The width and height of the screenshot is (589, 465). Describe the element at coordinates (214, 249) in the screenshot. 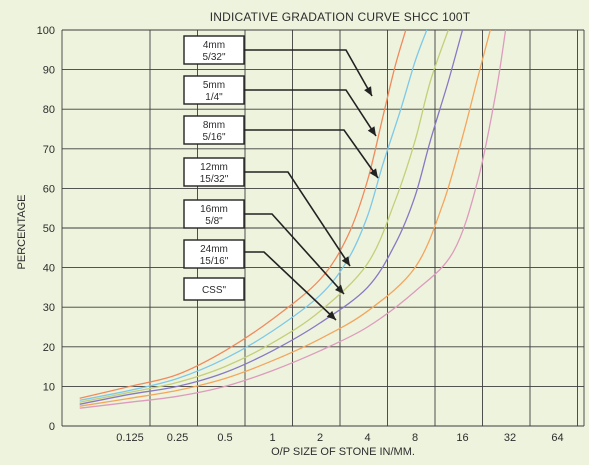

I see `series-label-size-mm: 24mm` at that location.